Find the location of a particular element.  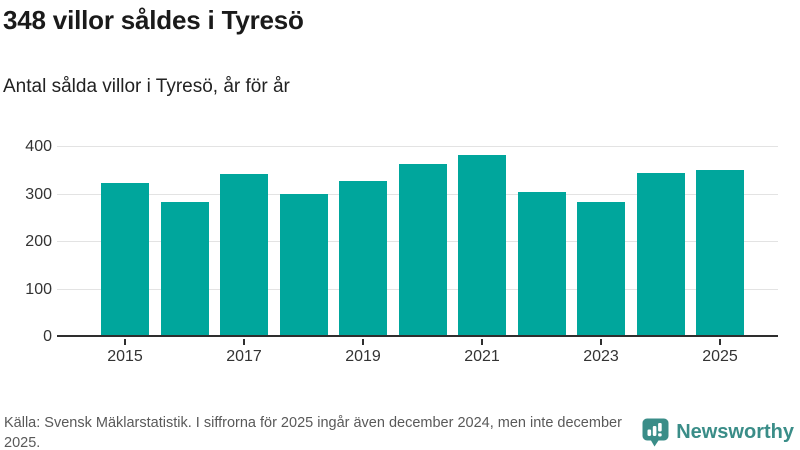

x-tick-2015 is located at coordinates (125, 342).